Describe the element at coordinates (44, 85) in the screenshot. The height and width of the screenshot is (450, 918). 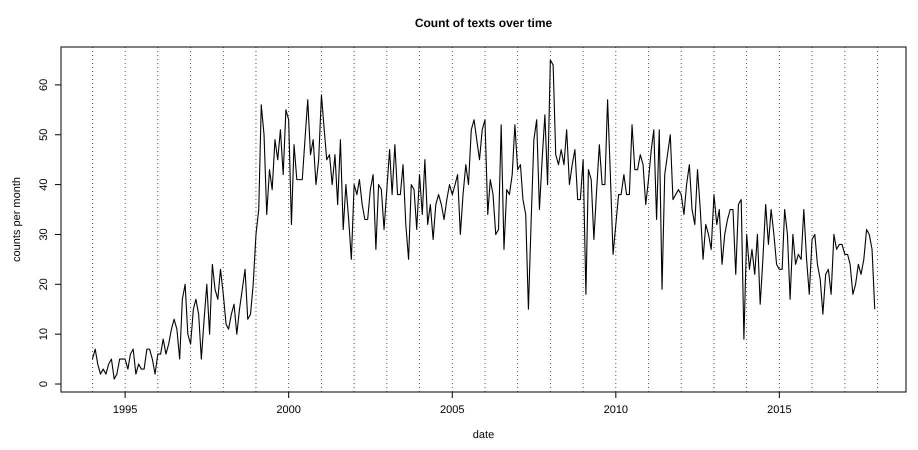
I see `y-tick-label: 60` at that location.